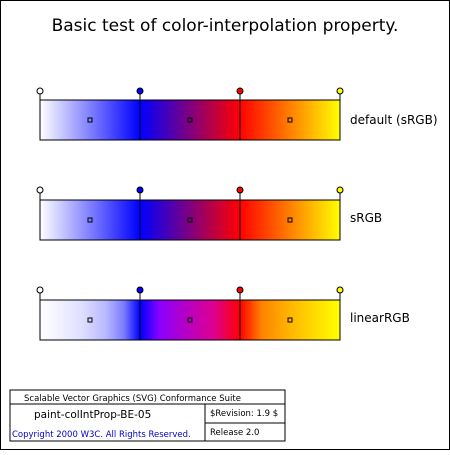  What do you see at coordinates (92, 415) in the screenshot?
I see `test-name: paint-colIntProp-BE-05` at bounding box center [92, 415].